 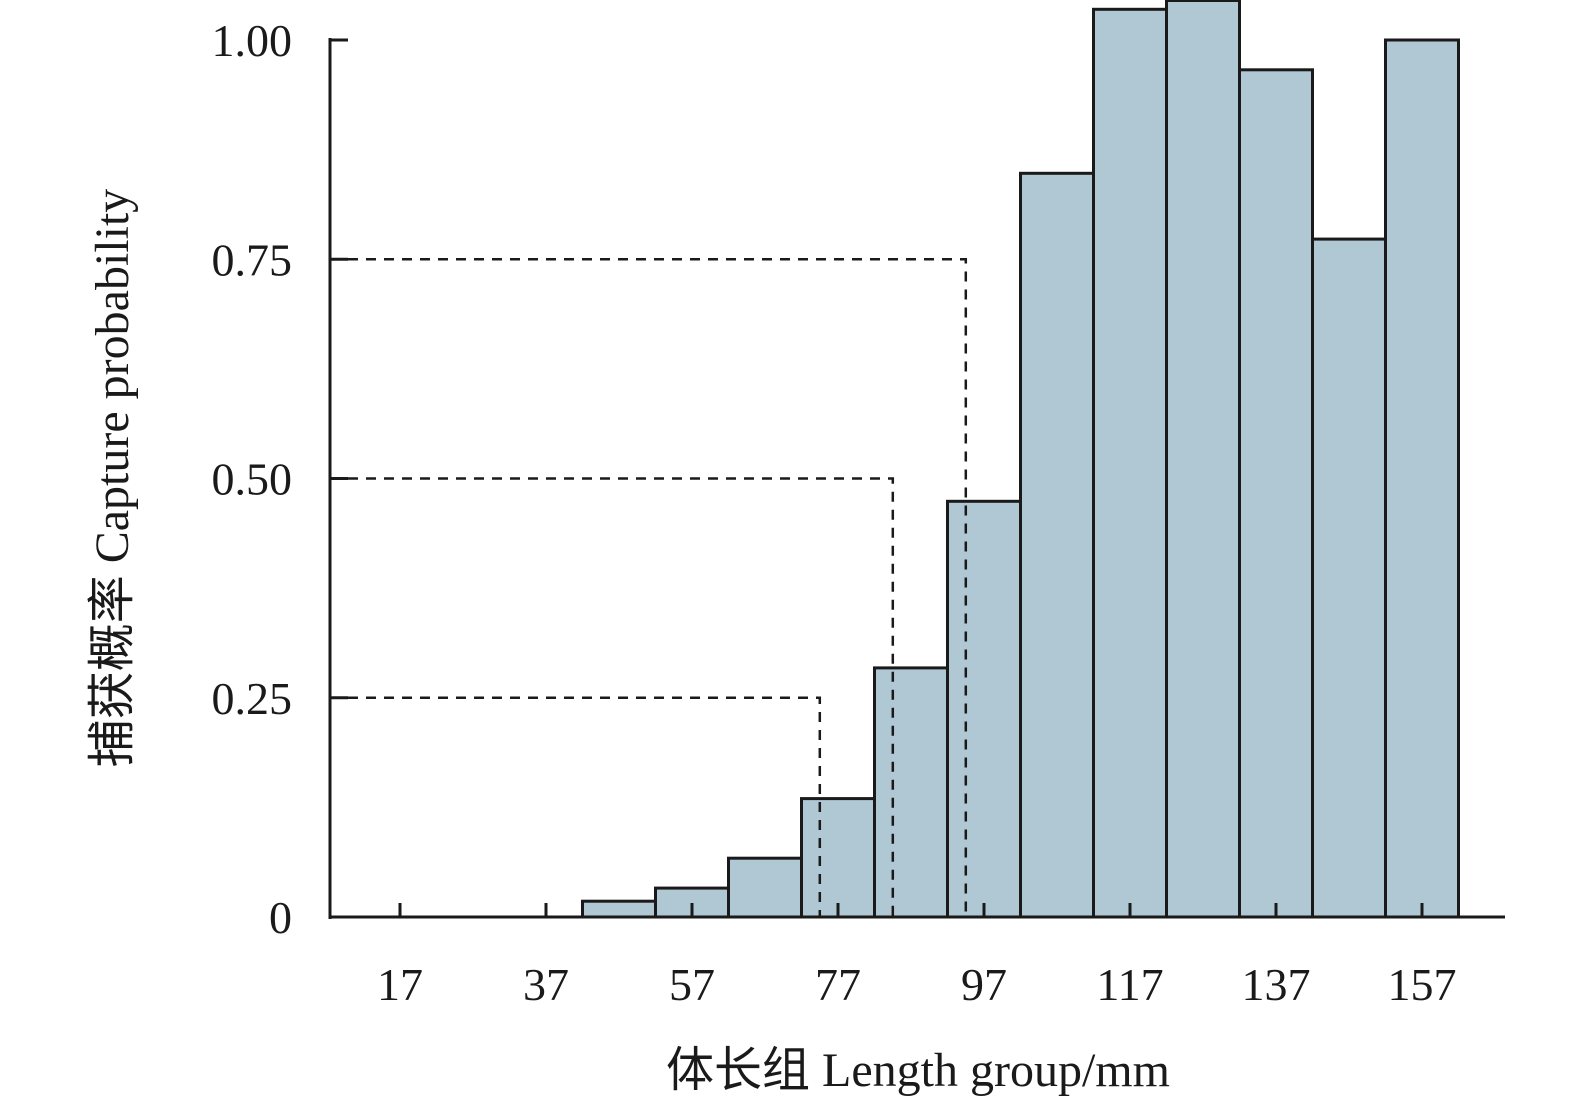 What do you see at coordinates (1276, 984) in the screenshot?
I see `x-tick-label: 137` at bounding box center [1276, 984].